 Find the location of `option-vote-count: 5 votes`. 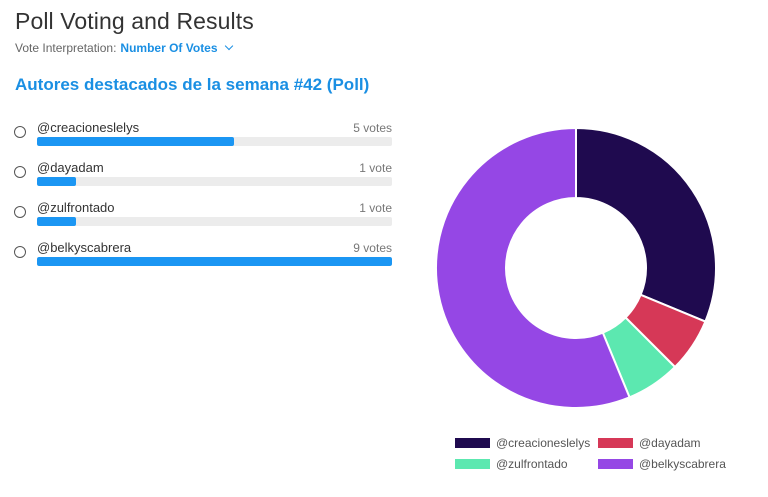

option-vote-count: 5 votes is located at coordinates (372, 128).